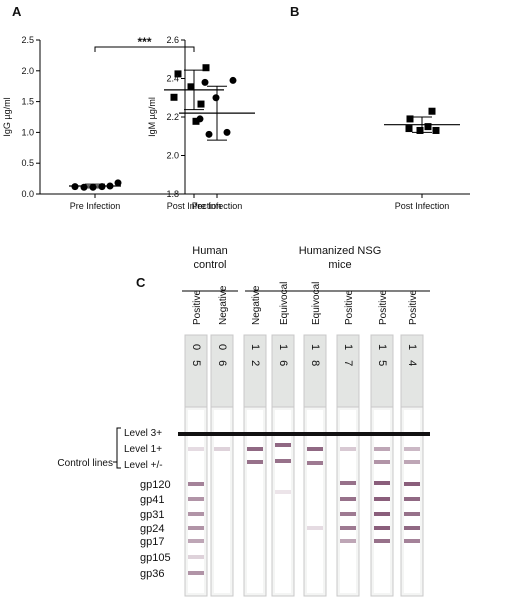 The width and height of the screenshot is (531, 601). What do you see at coordinates (152, 529) in the screenshot?
I see `band-label: gp24` at bounding box center [152, 529].